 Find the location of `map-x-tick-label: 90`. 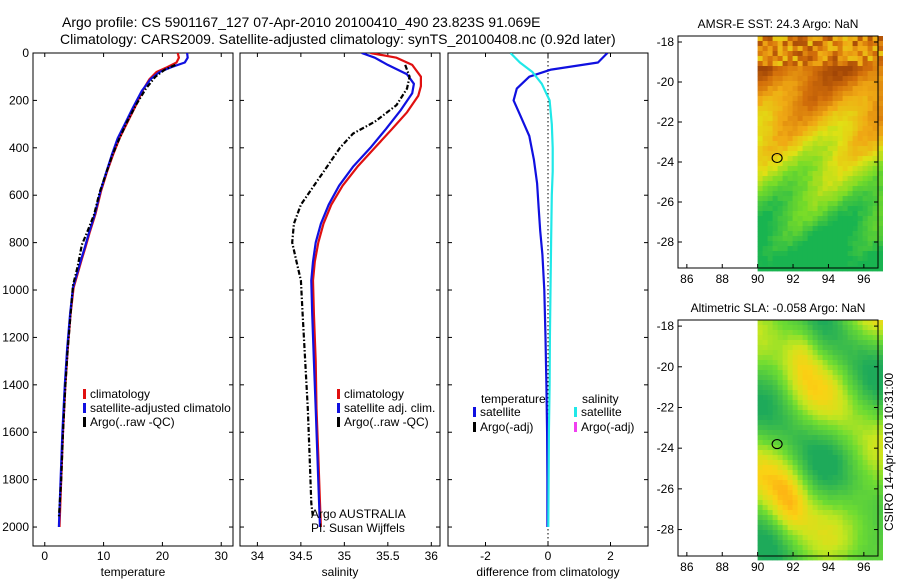

map-x-tick-label: 90 is located at coordinates (758, 567).